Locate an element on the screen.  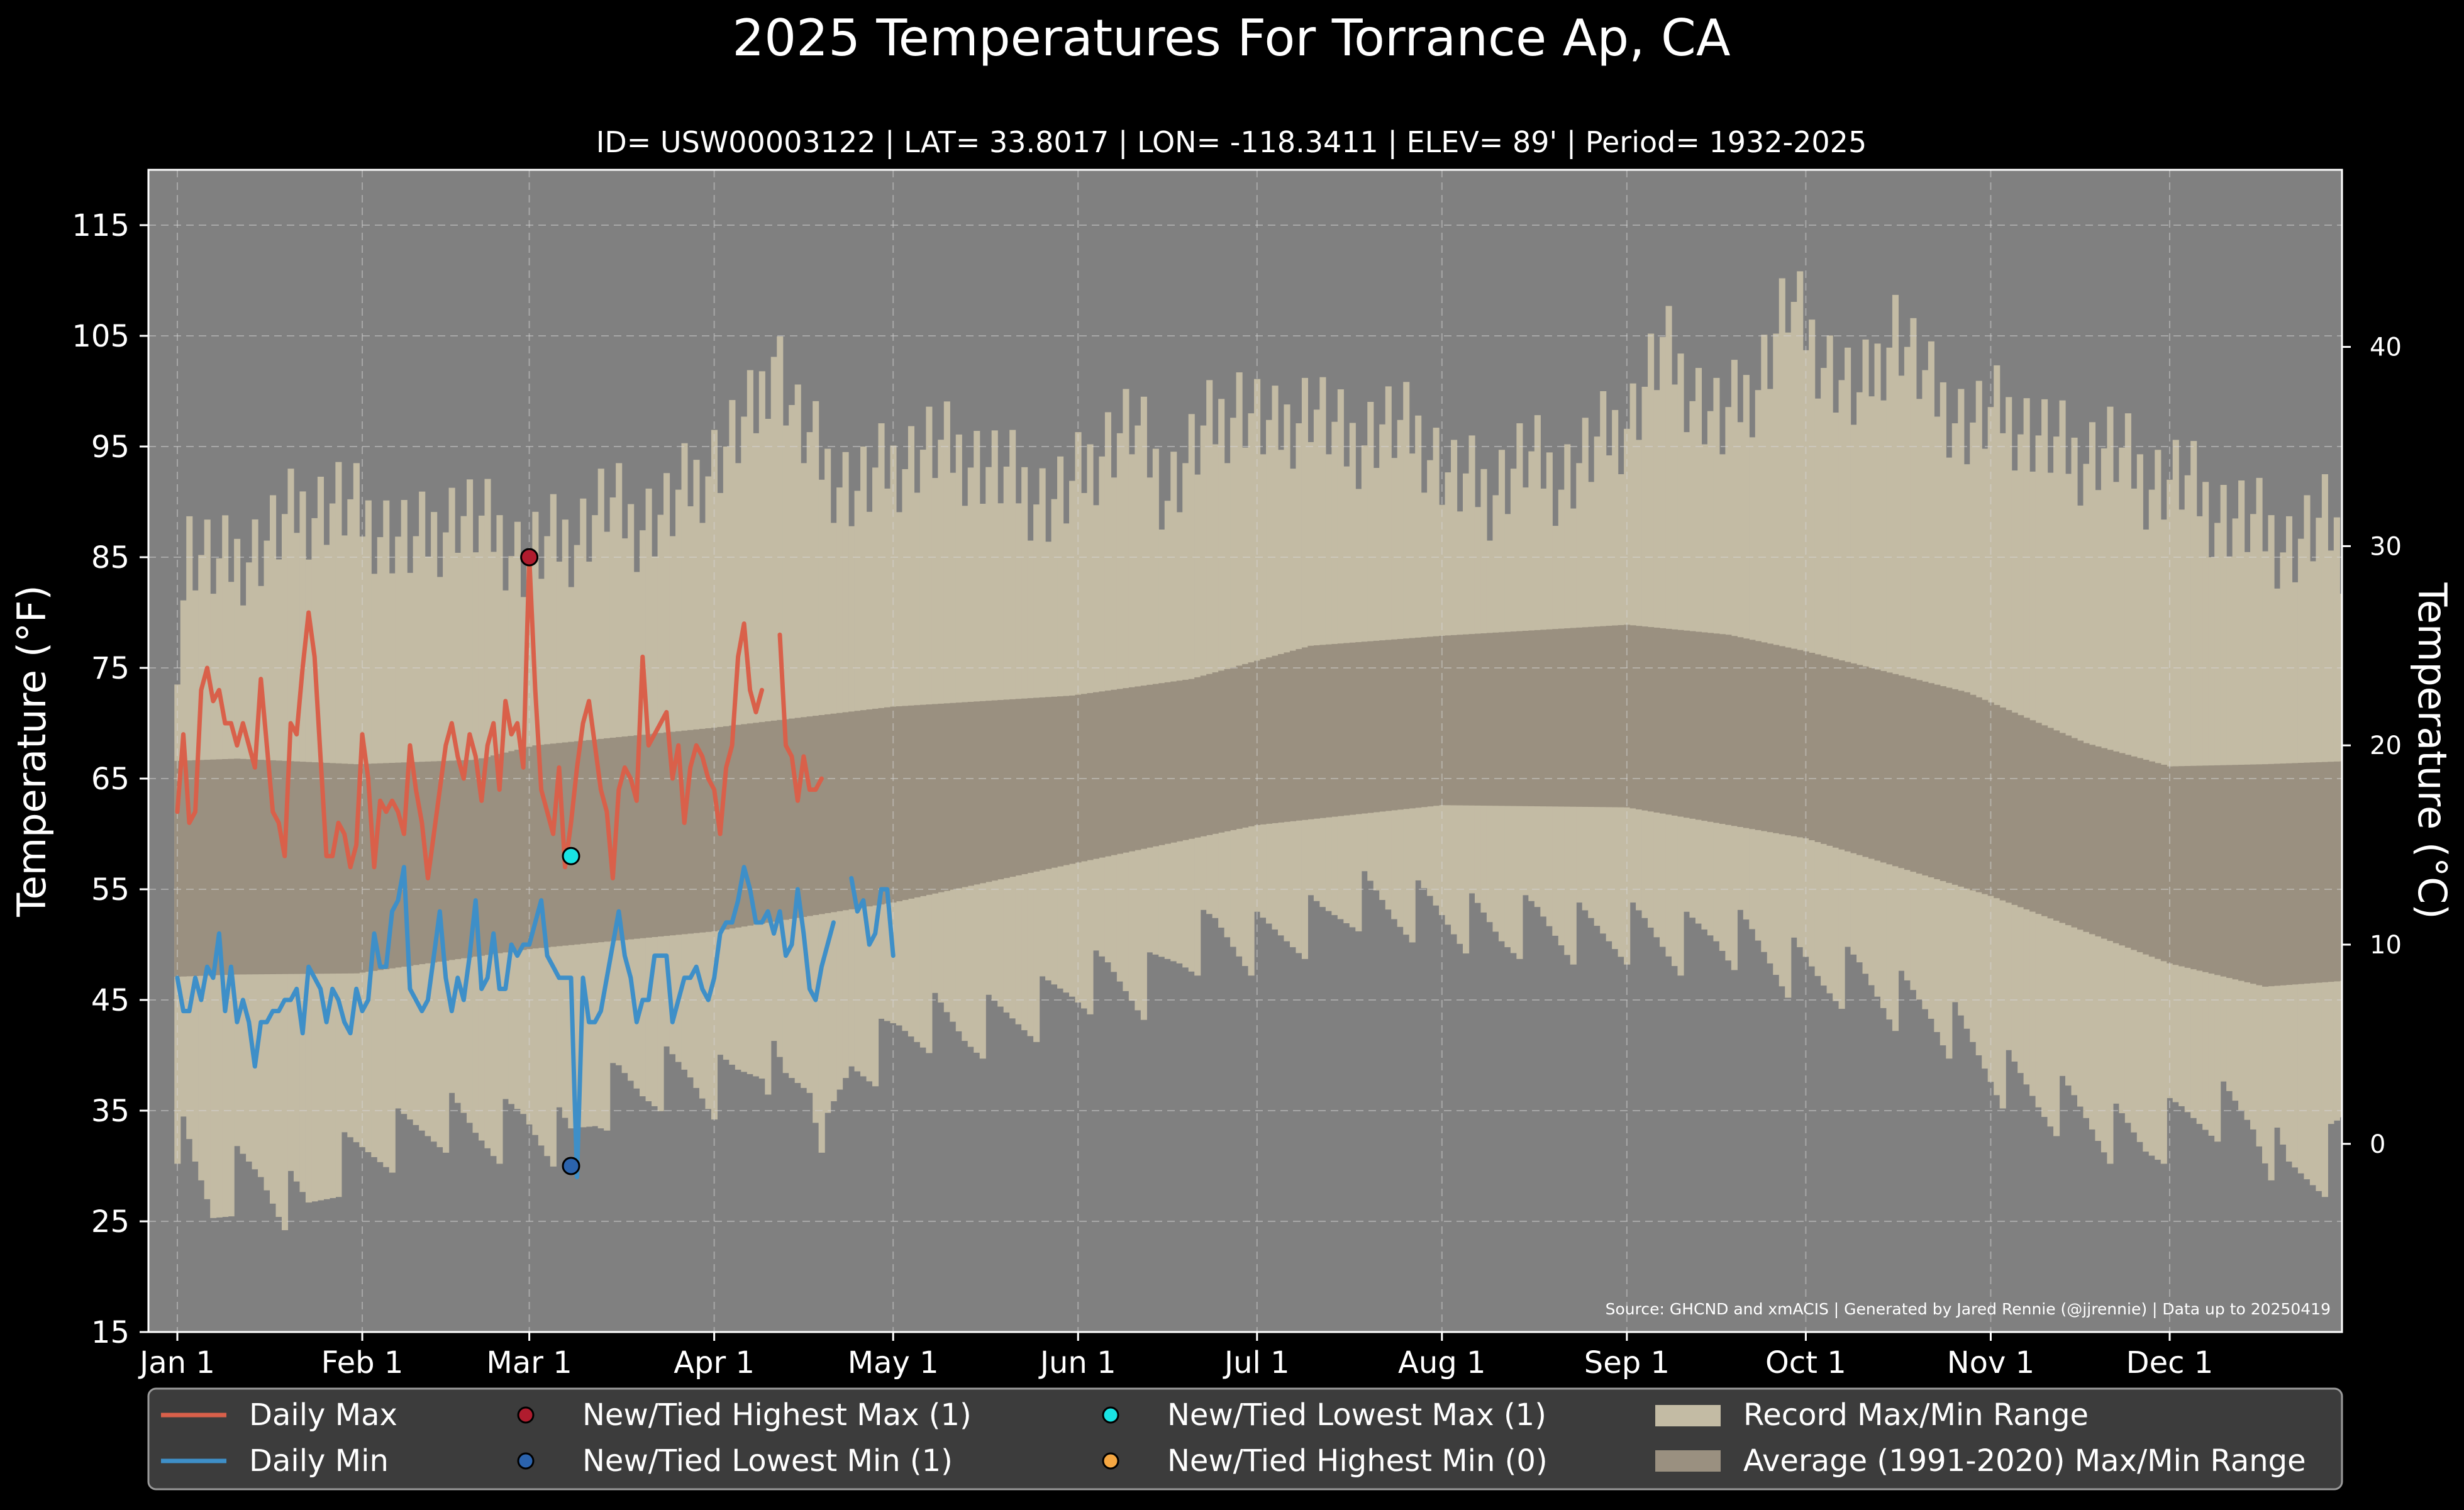
y-tick-label: 75 is located at coordinates (110, 668).